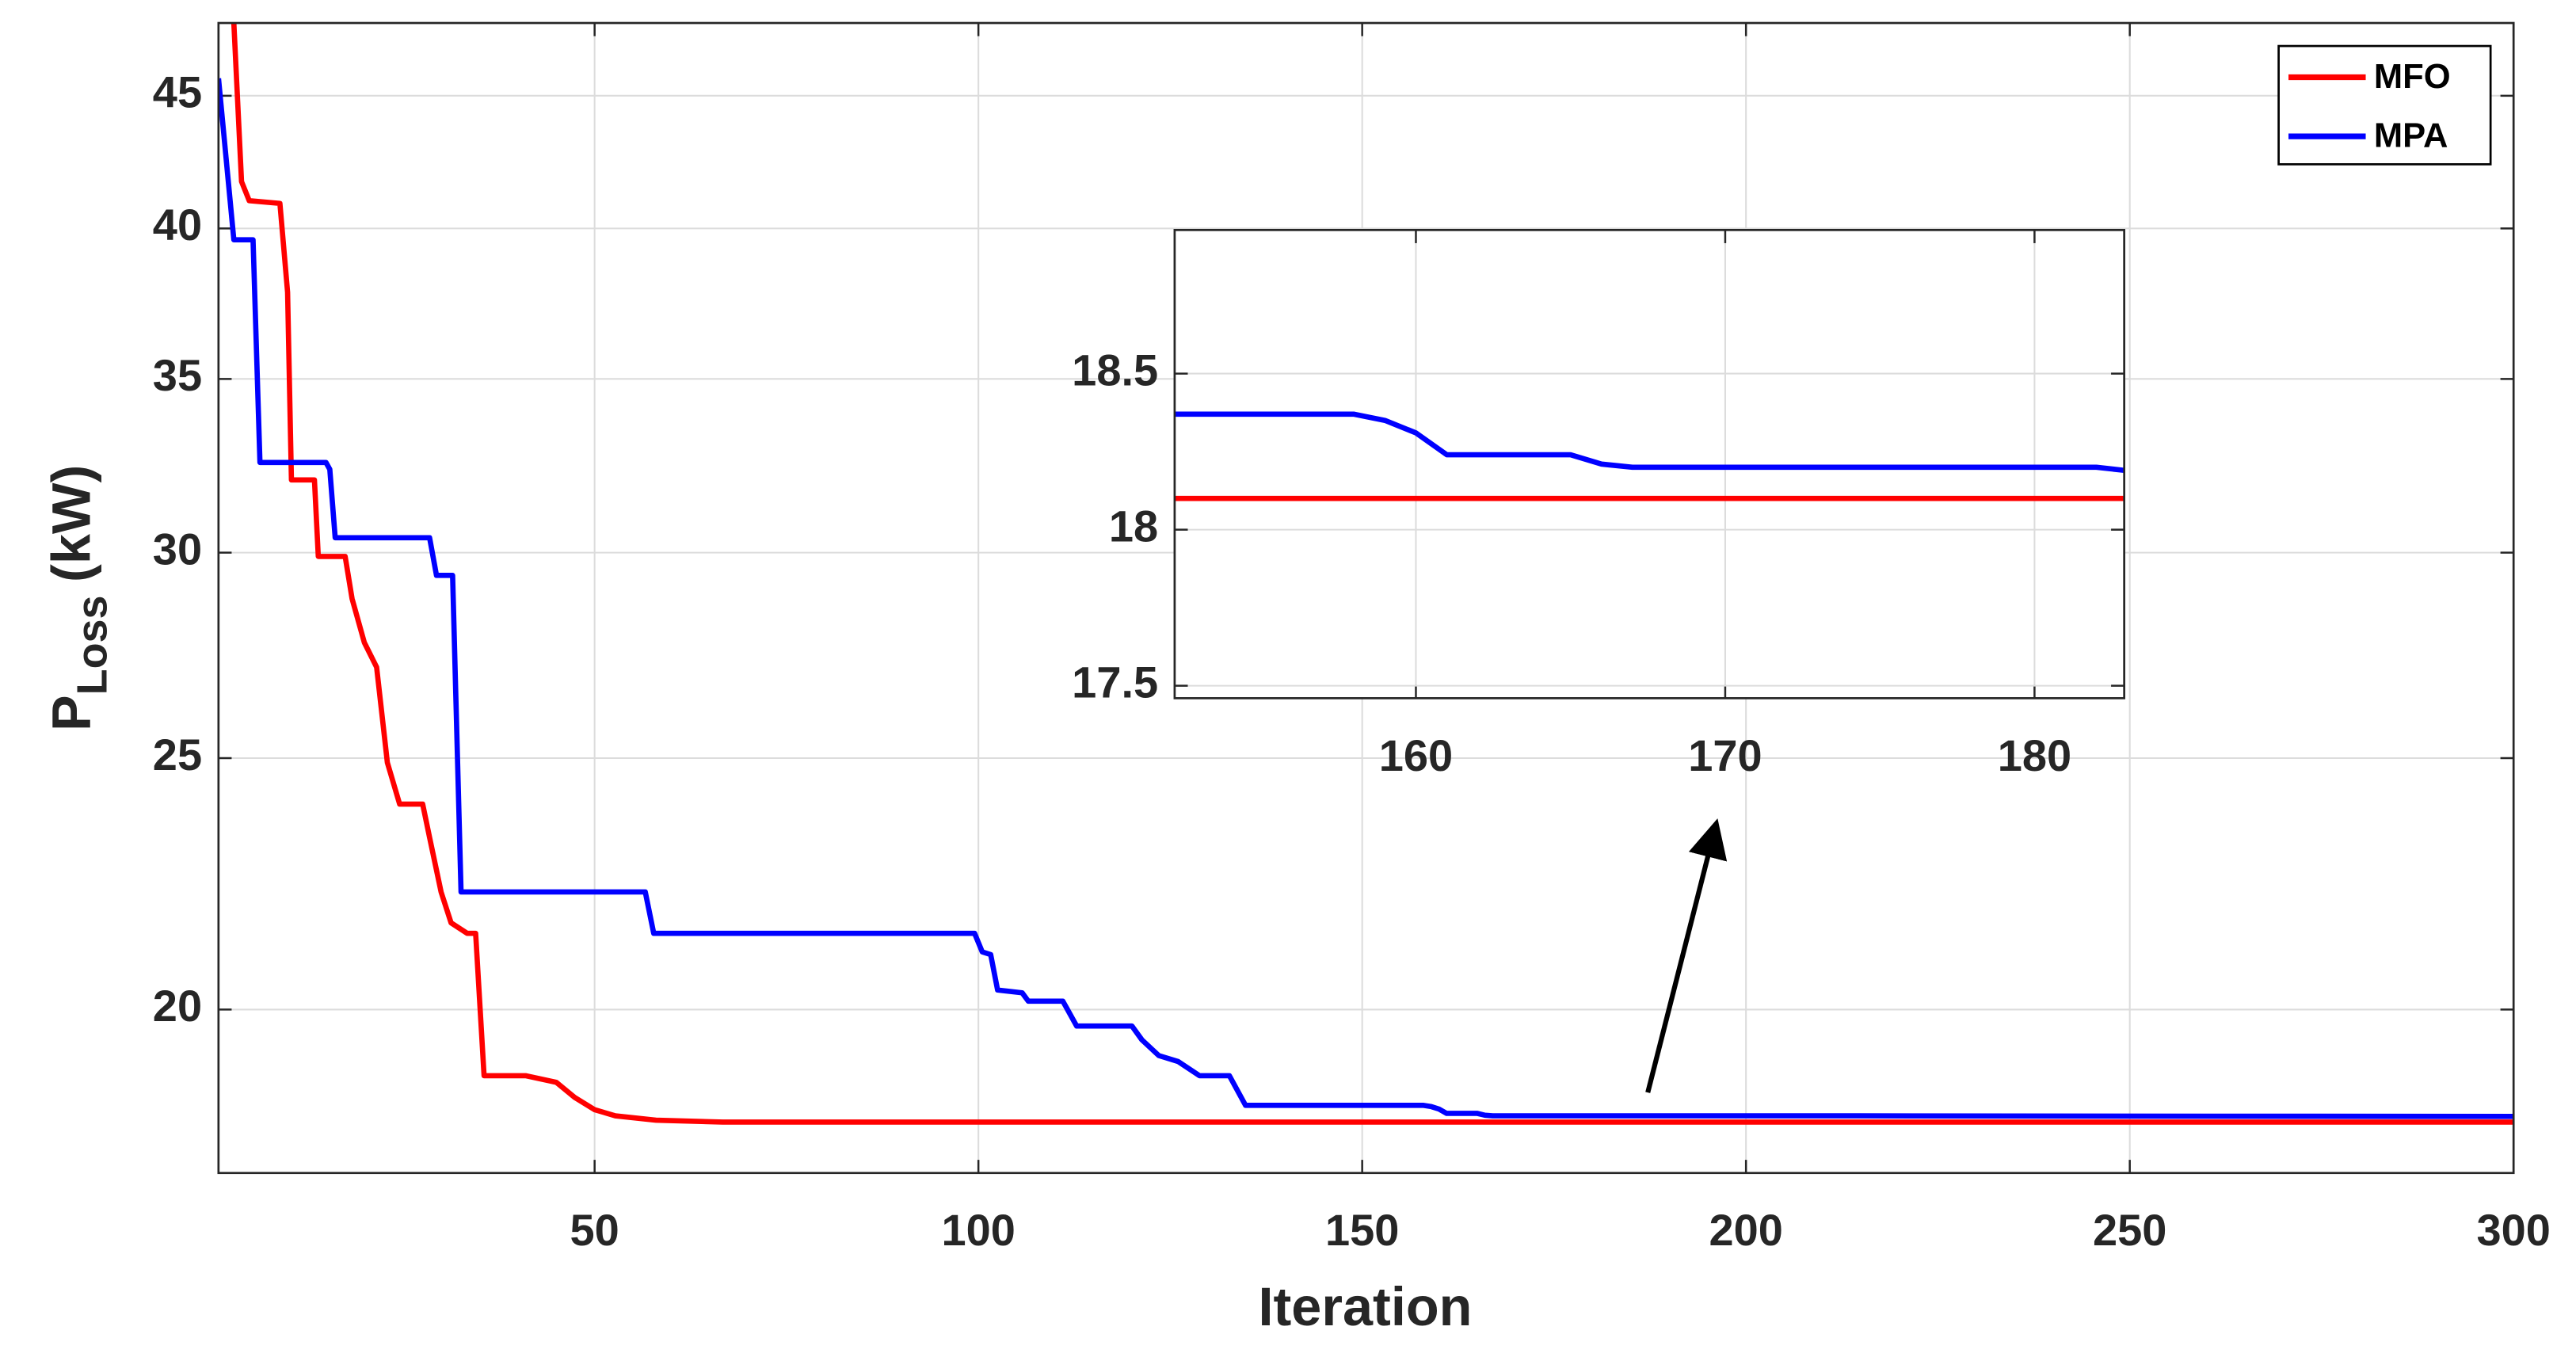  I want to click on y-label-sub: Loss, so click(92, 646).